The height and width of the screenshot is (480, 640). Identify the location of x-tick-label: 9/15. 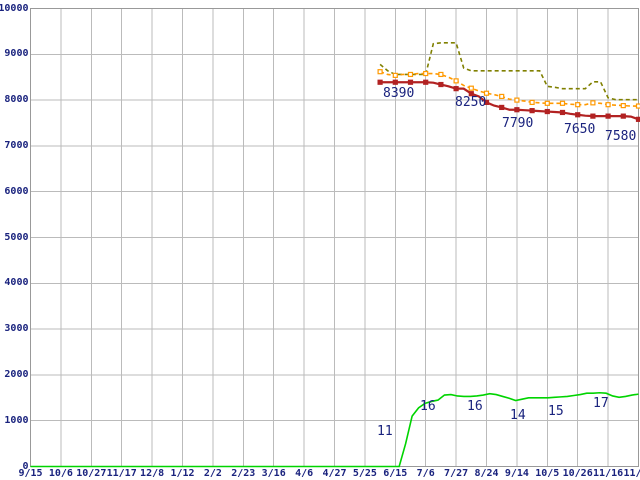
(30, 473).